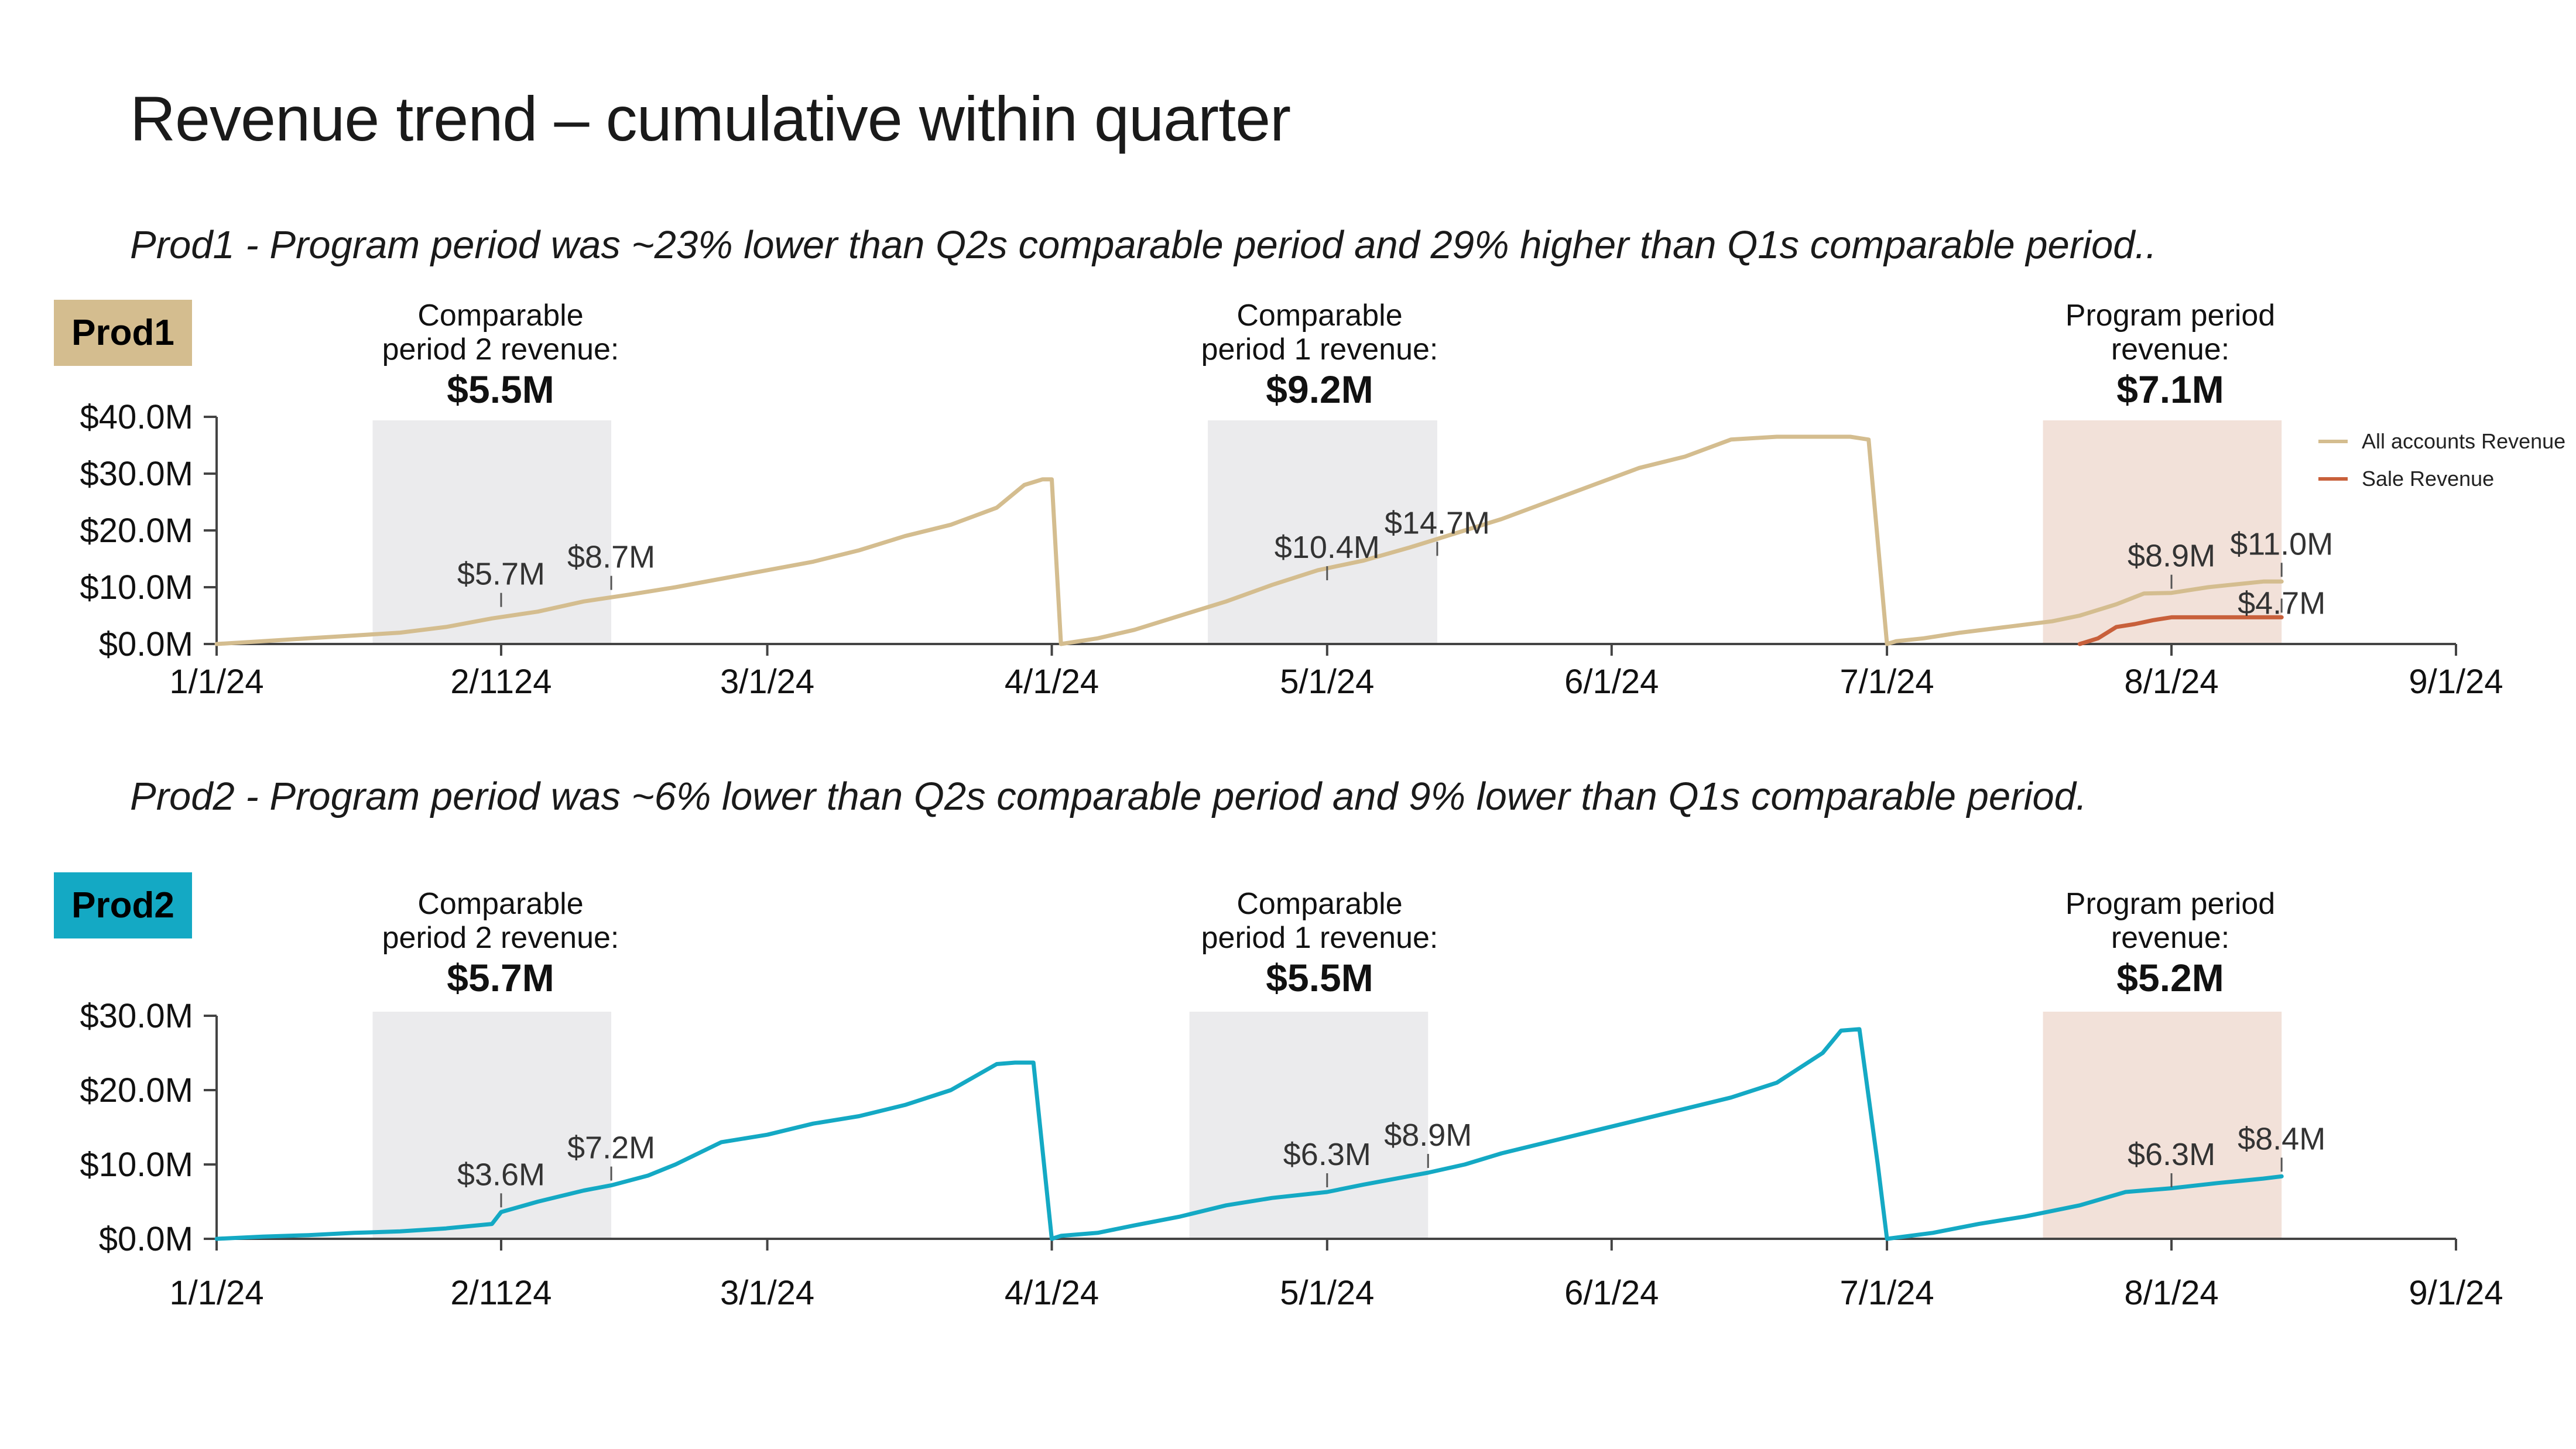  I want to click on chart1-panel-comparable-2-label: Comparable period 2 revenue: $5.5M, so click(500, 355).